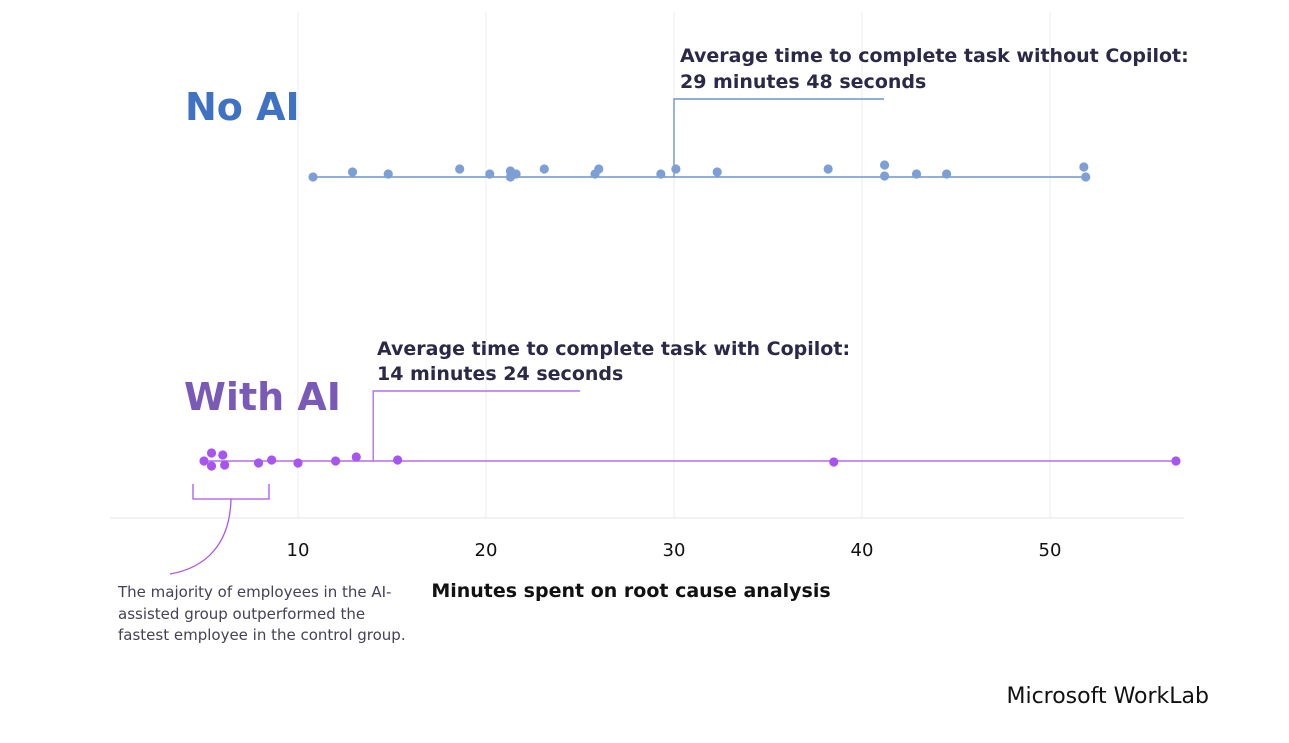 The height and width of the screenshot is (743, 1289). Describe the element at coordinates (778, 137) in the screenshot. I see `no-ai-average-marker` at that location.